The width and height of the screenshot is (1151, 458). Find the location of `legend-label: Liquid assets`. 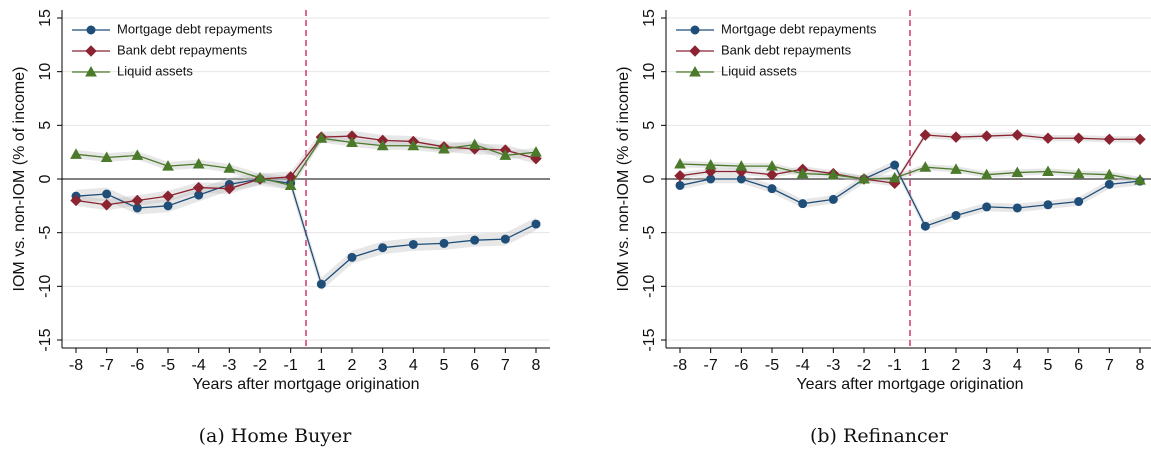

legend-label: Liquid assets is located at coordinates (759, 70).